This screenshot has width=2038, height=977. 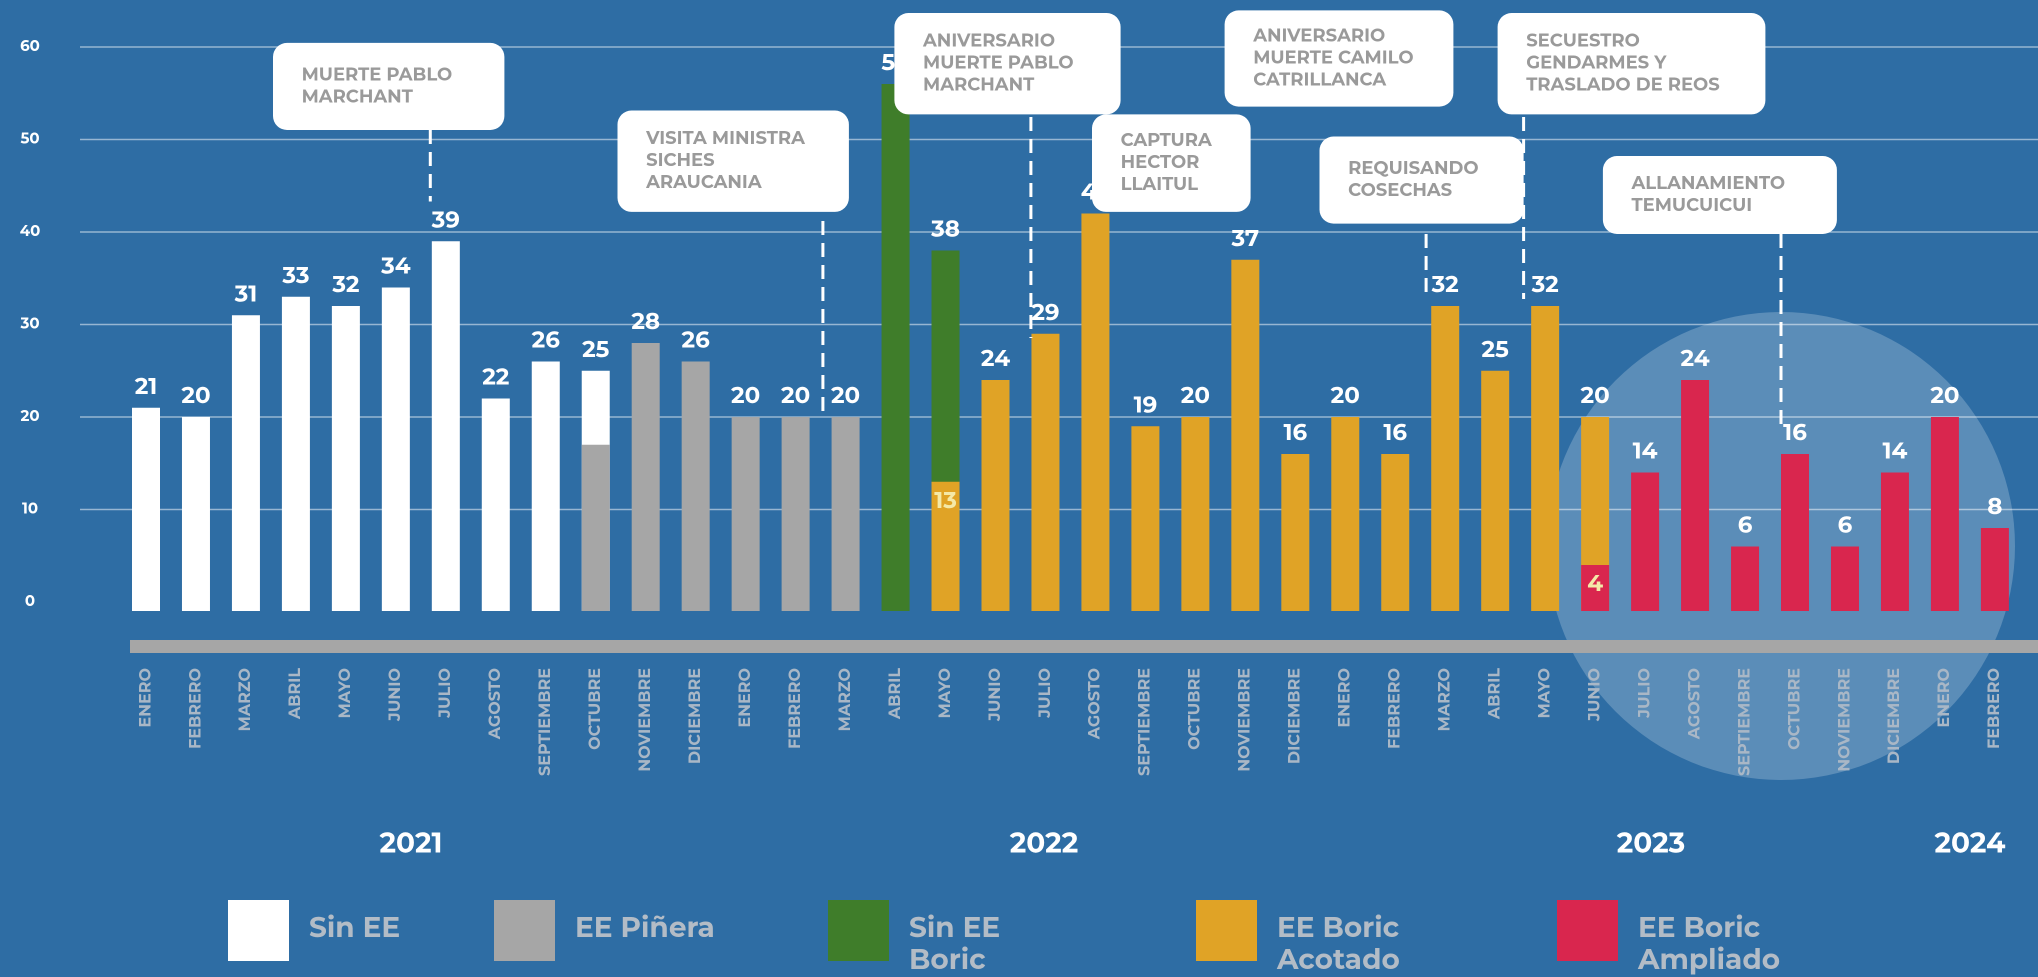 I want to click on annotation-text: VISITA MINISTRA, so click(x=725, y=138).